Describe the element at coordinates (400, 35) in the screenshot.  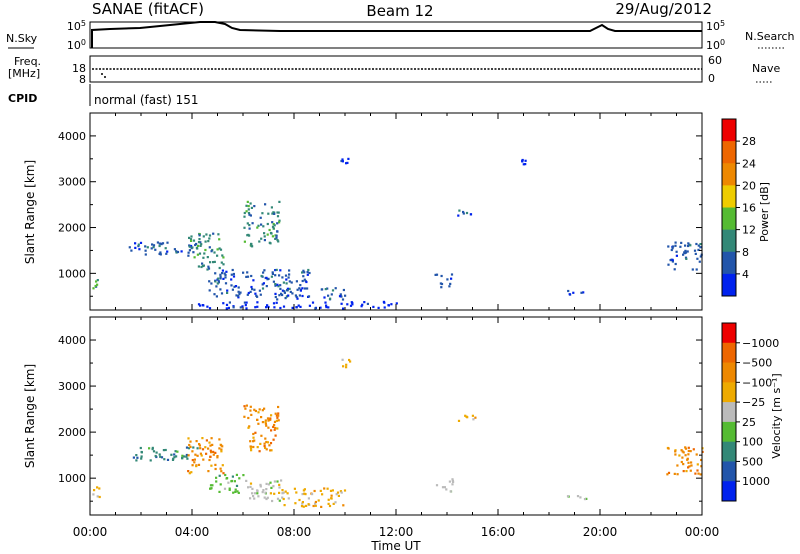
I see `nsky-panel: N.Sky 105 100 105 100 N.Search` at that location.